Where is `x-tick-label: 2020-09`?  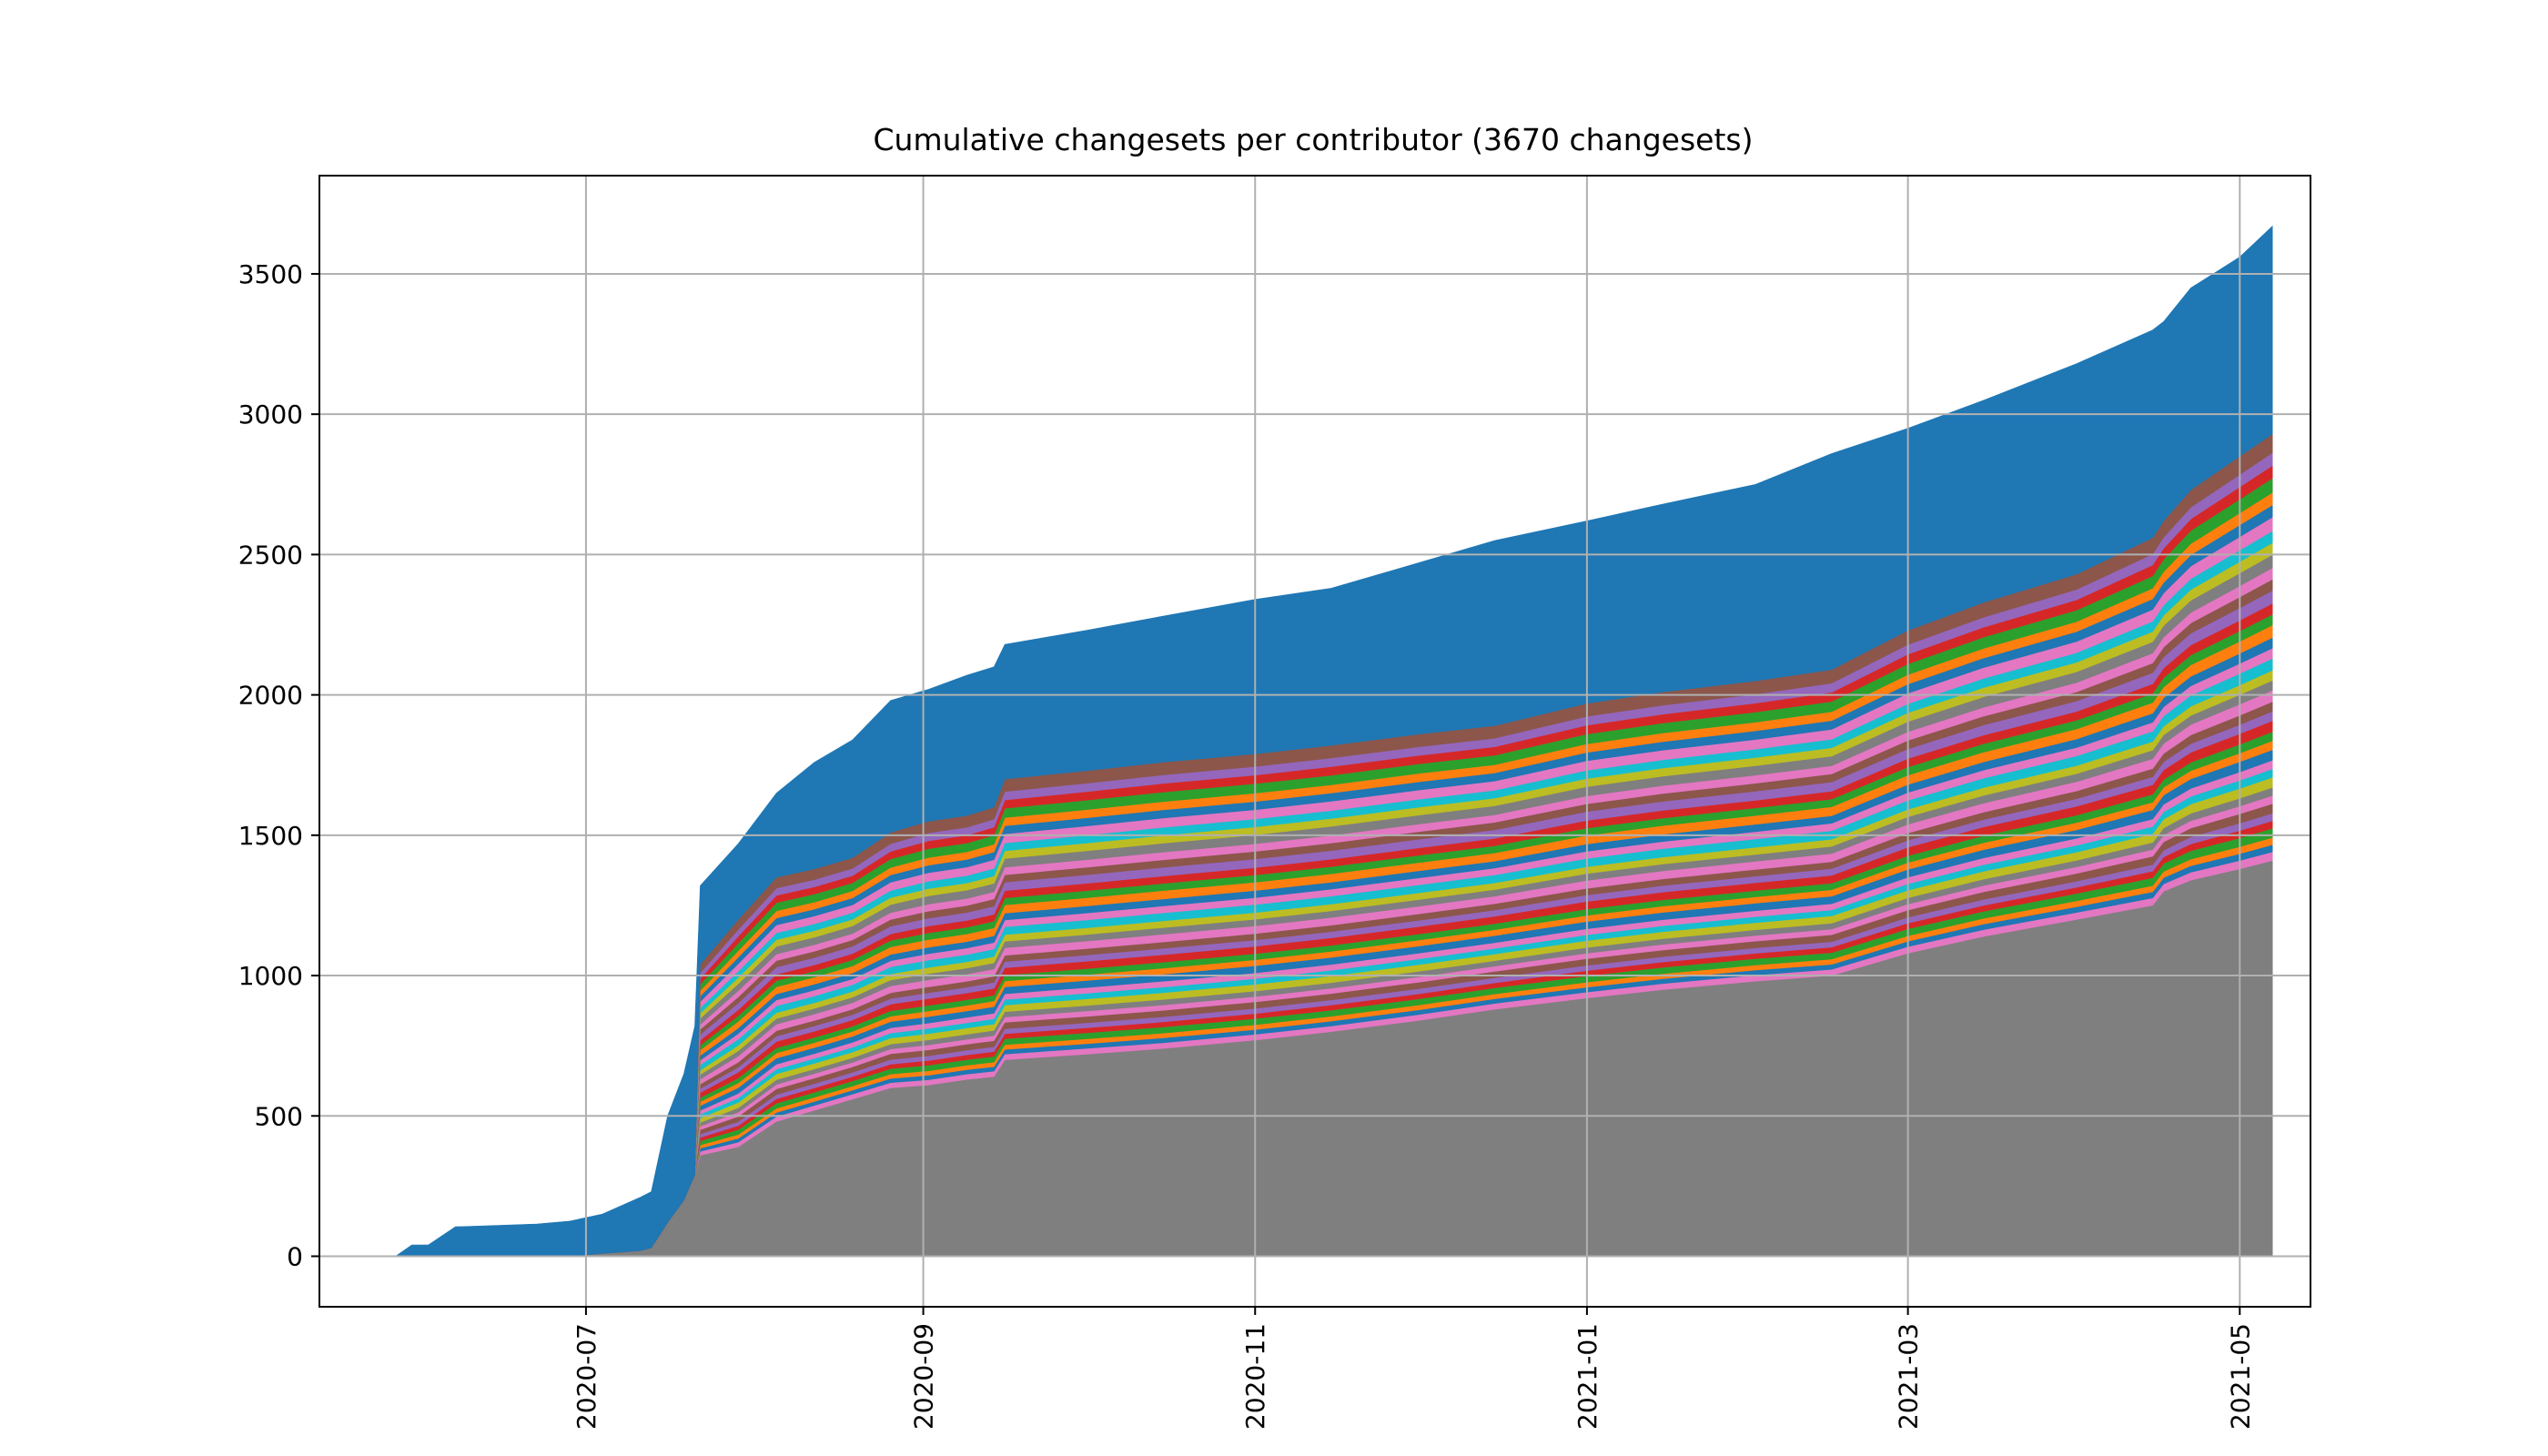
x-tick-label: 2020-09 is located at coordinates (924, 1376).